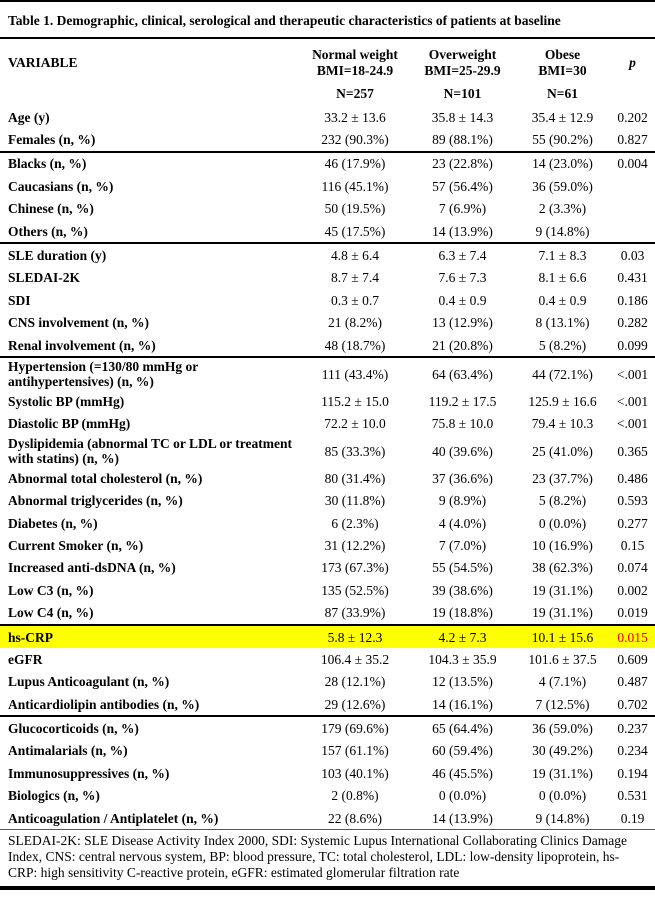 Image resolution: width=655 pixels, height=900 pixels. What do you see at coordinates (68, 751) in the screenshot?
I see `row-label: Antimalarials (n, %)` at bounding box center [68, 751].